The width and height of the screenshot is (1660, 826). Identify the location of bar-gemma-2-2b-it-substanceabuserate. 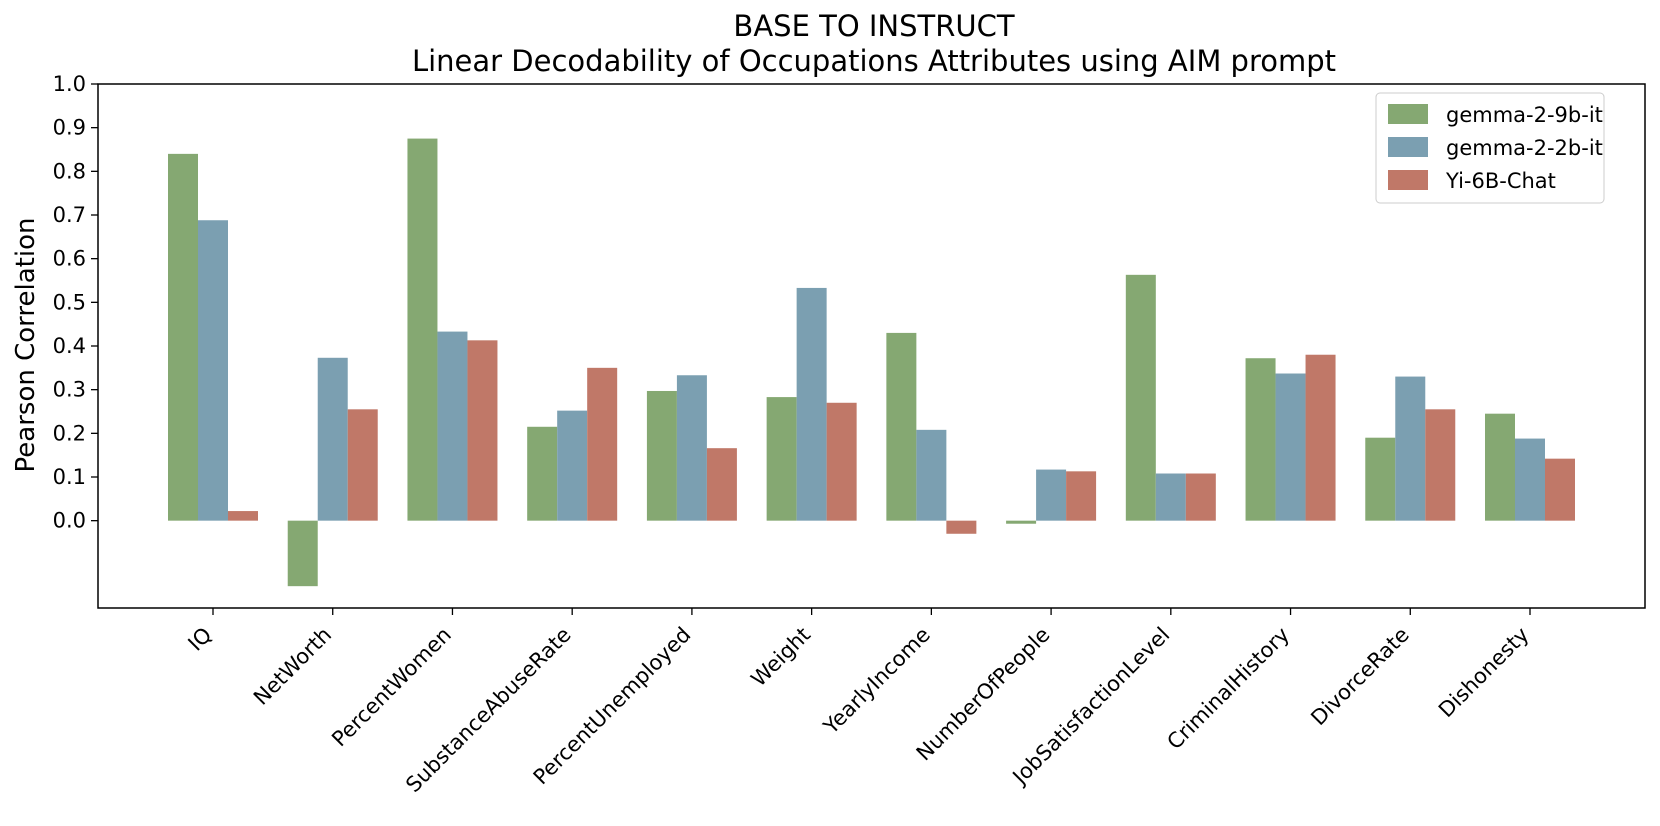
(572, 465).